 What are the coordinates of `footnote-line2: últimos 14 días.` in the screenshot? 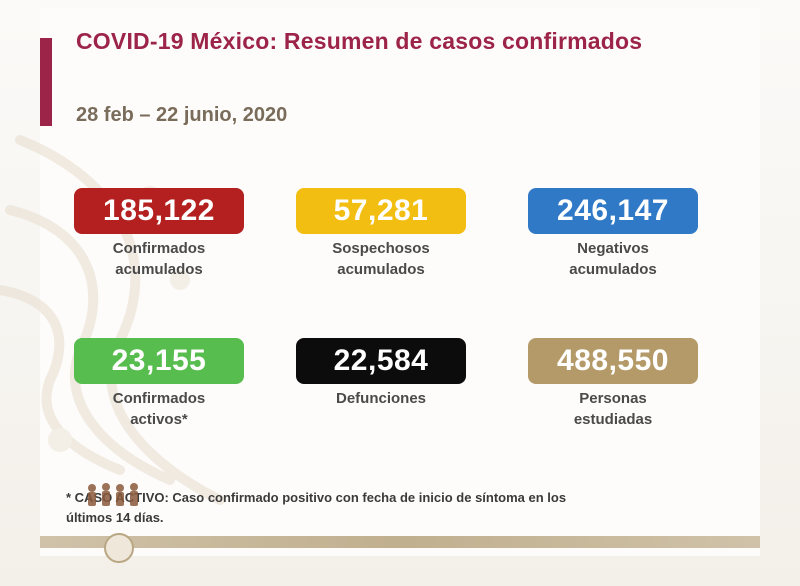 It's located at (115, 517).